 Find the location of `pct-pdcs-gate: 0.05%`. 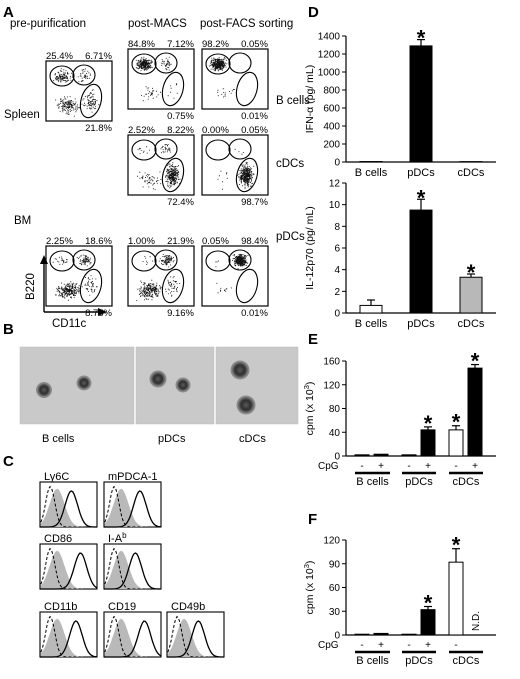

pct-pdcs-gate: 0.05% is located at coordinates (254, 130).